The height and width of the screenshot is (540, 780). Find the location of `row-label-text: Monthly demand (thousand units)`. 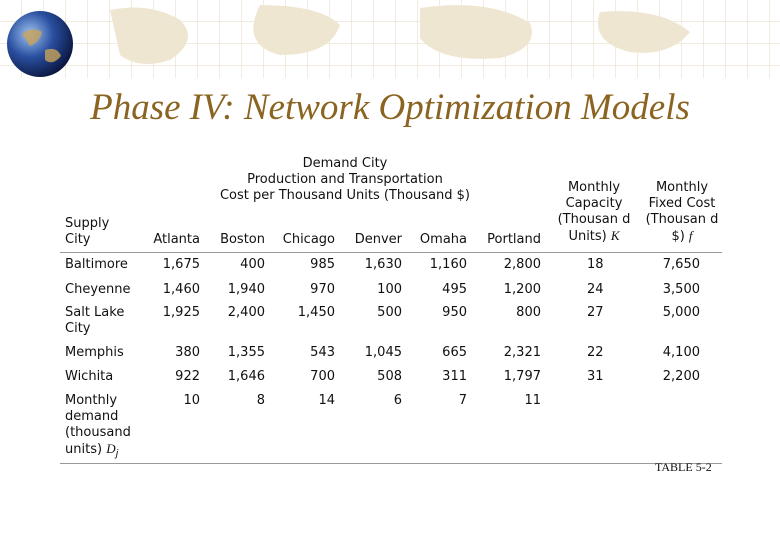

row-label-text: Monthly demand (thousand units) is located at coordinates (98, 425).